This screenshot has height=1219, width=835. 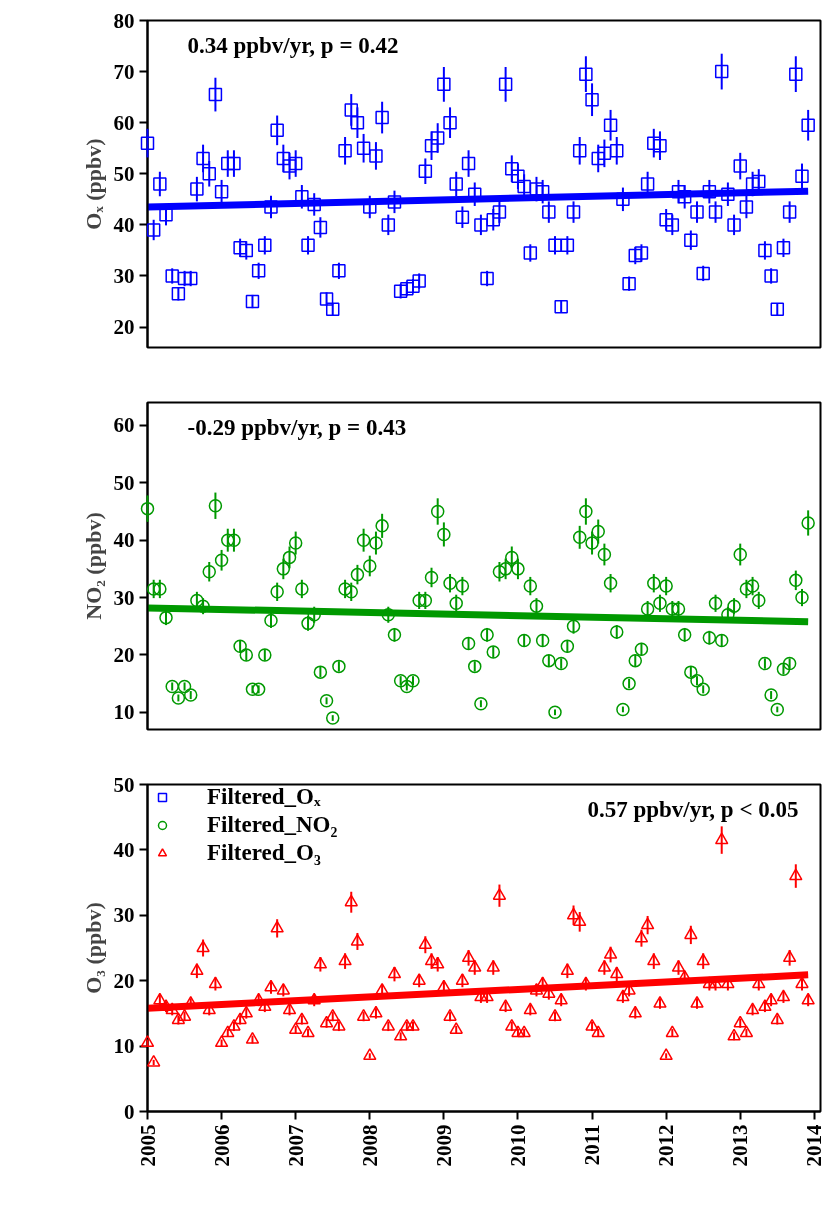 I want to click on y-tick-label: 0, so click(x=129, y=1111).